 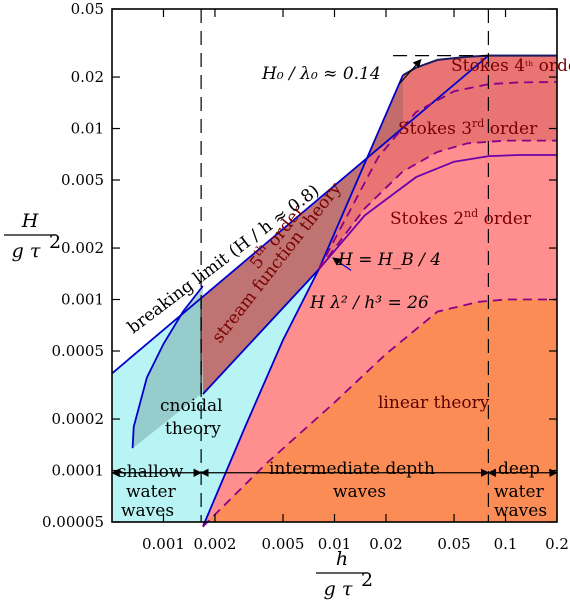 What do you see at coordinates (389, 260) in the screenshot?
I see `h-hb-label: H = H_B / 4` at bounding box center [389, 260].